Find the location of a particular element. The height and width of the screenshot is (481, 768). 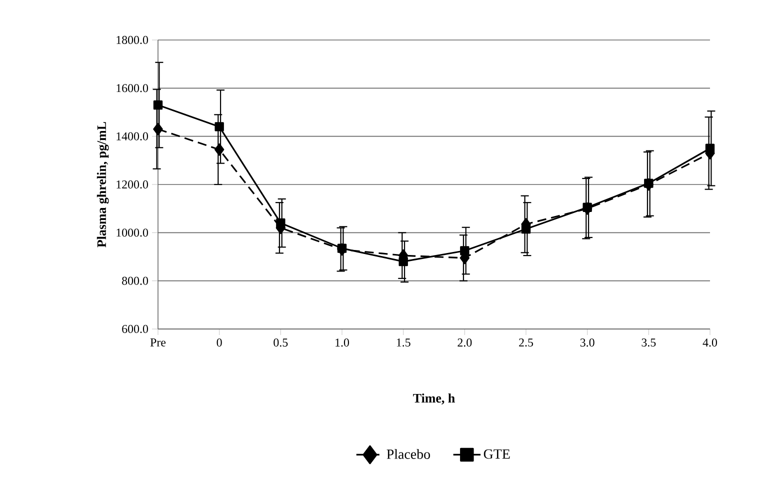

x-tick-label: 3.5 is located at coordinates (649, 342).